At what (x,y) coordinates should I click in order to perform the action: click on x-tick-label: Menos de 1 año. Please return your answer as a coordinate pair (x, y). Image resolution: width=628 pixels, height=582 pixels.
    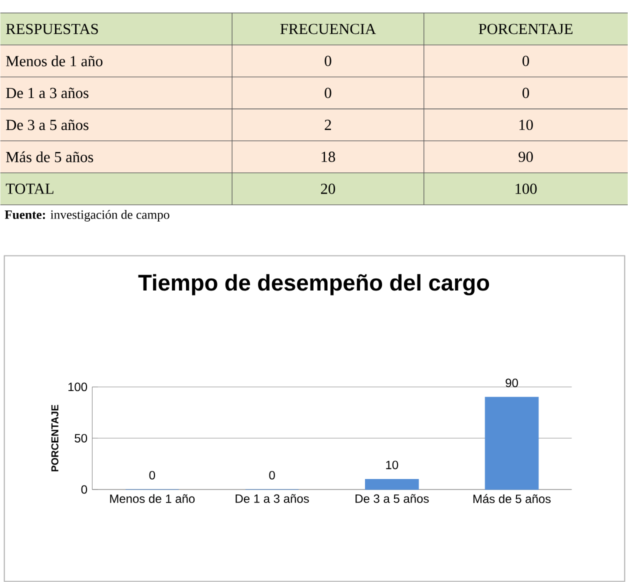
    Looking at the image, I should click on (152, 499).